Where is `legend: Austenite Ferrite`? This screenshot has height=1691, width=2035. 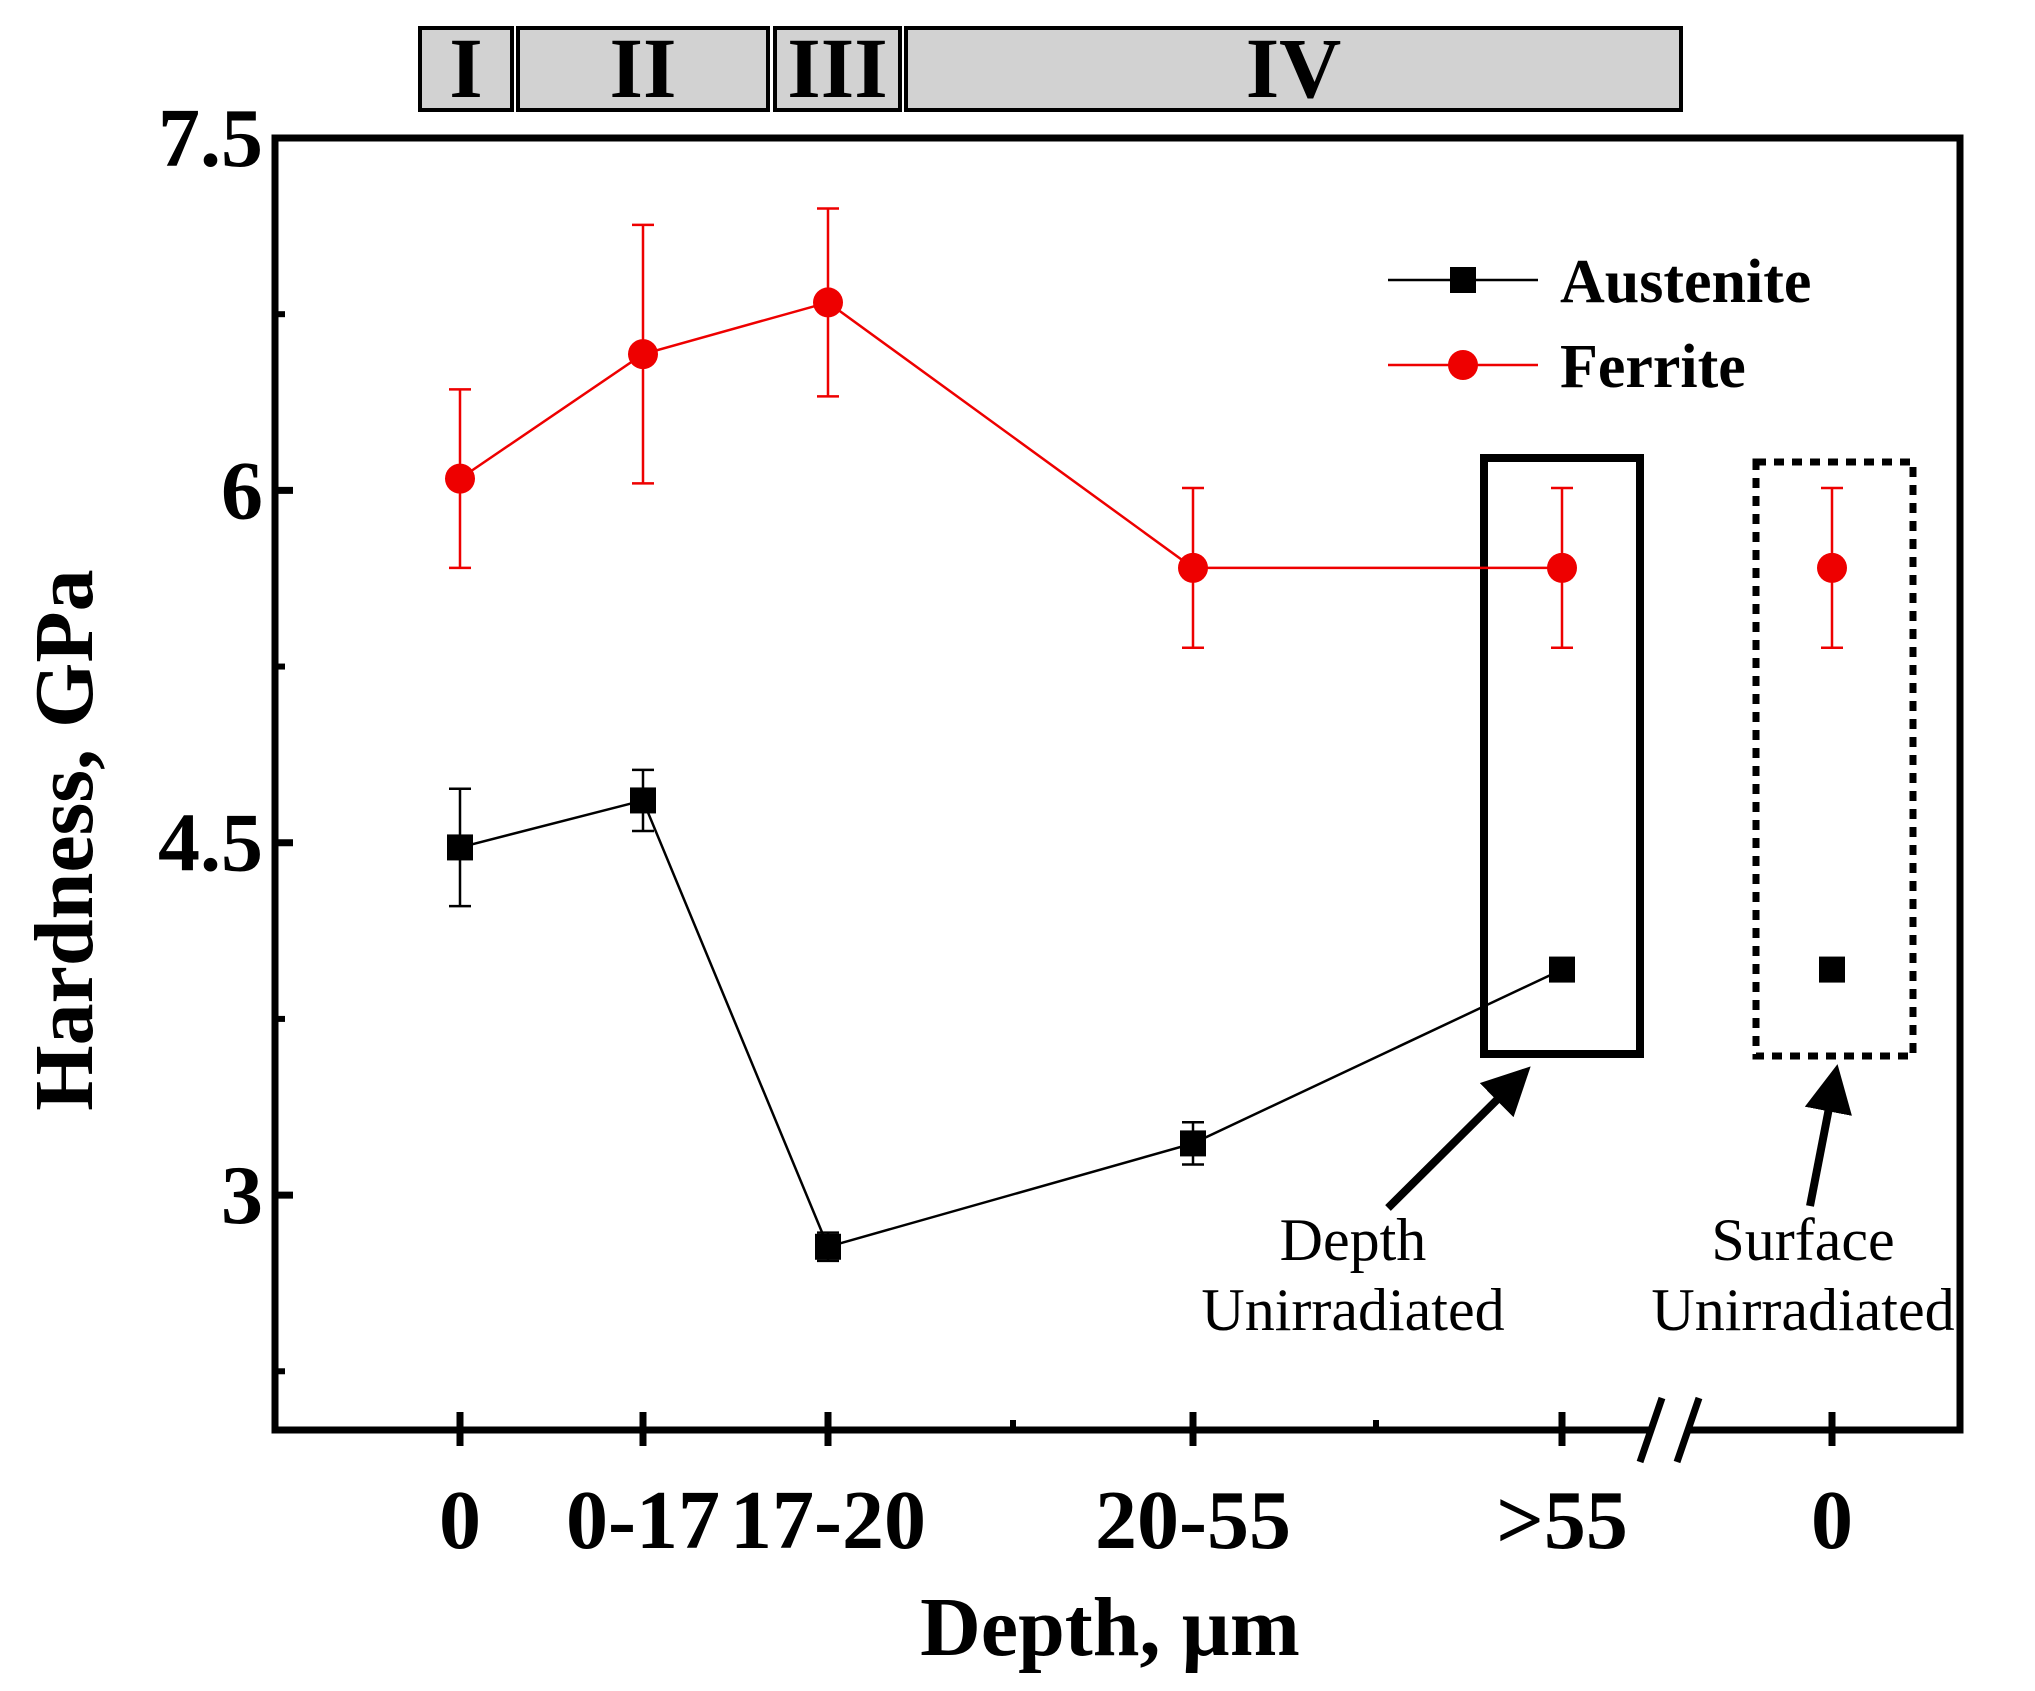 legend: Austenite Ferrite is located at coordinates (1599, 324).